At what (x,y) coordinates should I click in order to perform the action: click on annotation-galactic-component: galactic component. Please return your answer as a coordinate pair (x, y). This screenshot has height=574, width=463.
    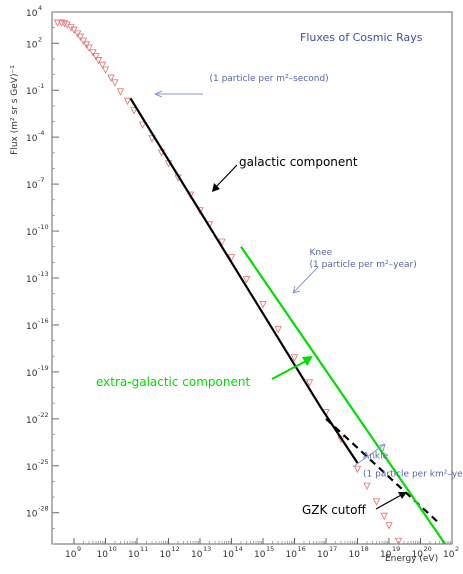
    Looking at the image, I should click on (298, 162).